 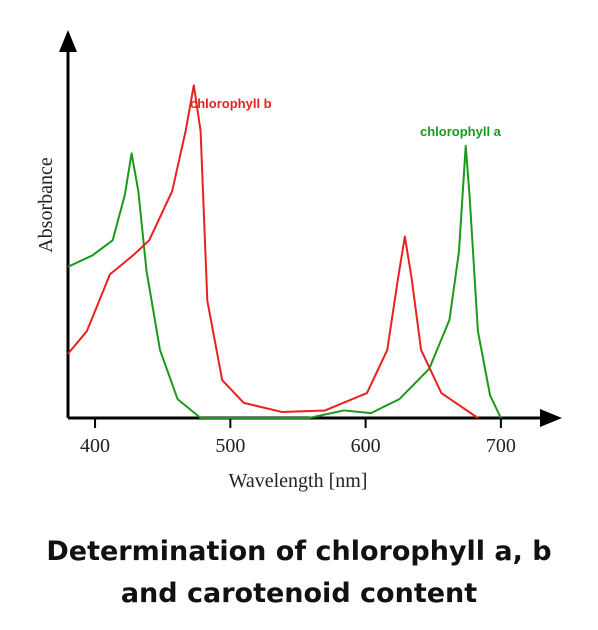 What do you see at coordinates (231, 103) in the screenshot?
I see `series-label: chlorophyll b` at bounding box center [231, 103].